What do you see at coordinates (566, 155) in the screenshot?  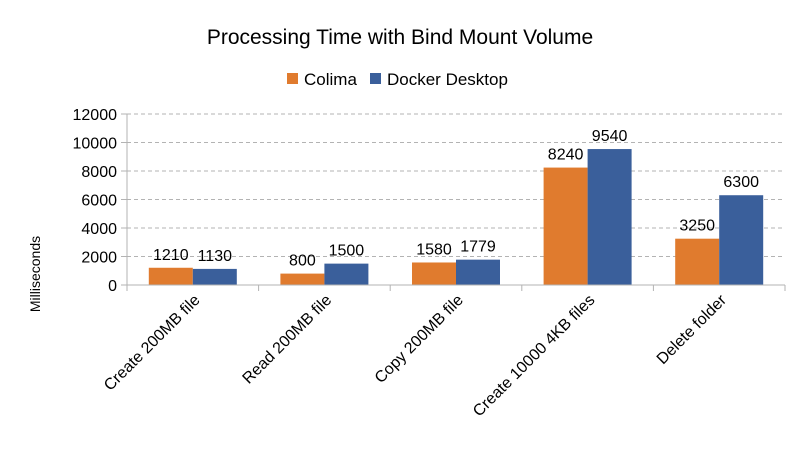 I see `data-label: 8240` at bounding box center [566, 155].